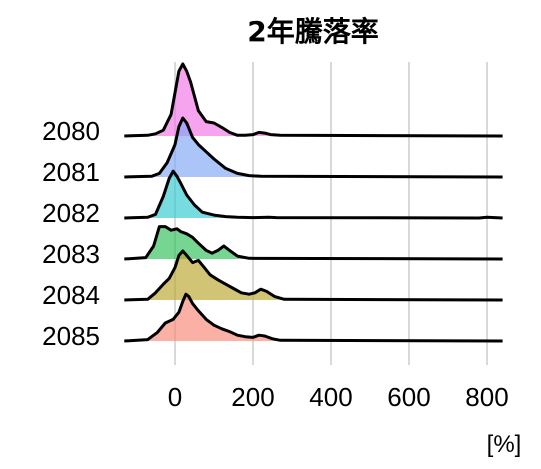  What do you see at coordinates (71, 295) in the screenshot?
I see `y-tick-label: 2084` at bounding box center [71, 295].